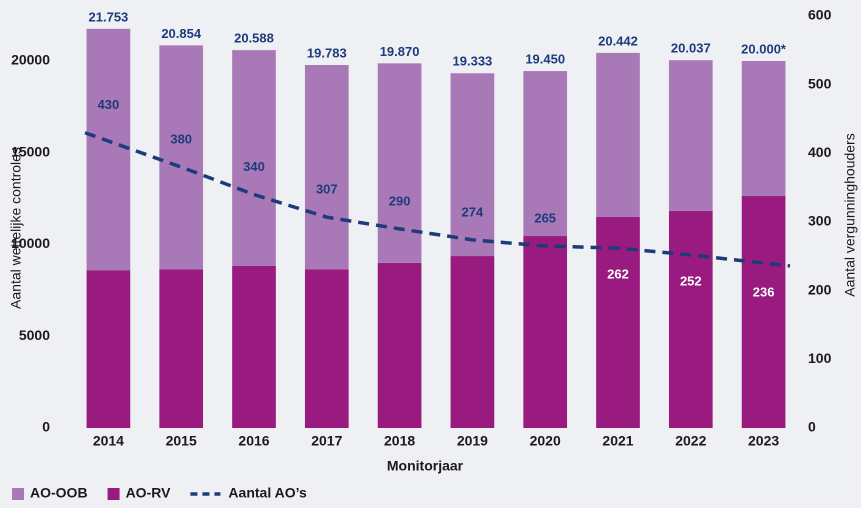  Describe the element at coordinates (691, 48) in the screenshot. I see `total-label: 20.037` at that location.